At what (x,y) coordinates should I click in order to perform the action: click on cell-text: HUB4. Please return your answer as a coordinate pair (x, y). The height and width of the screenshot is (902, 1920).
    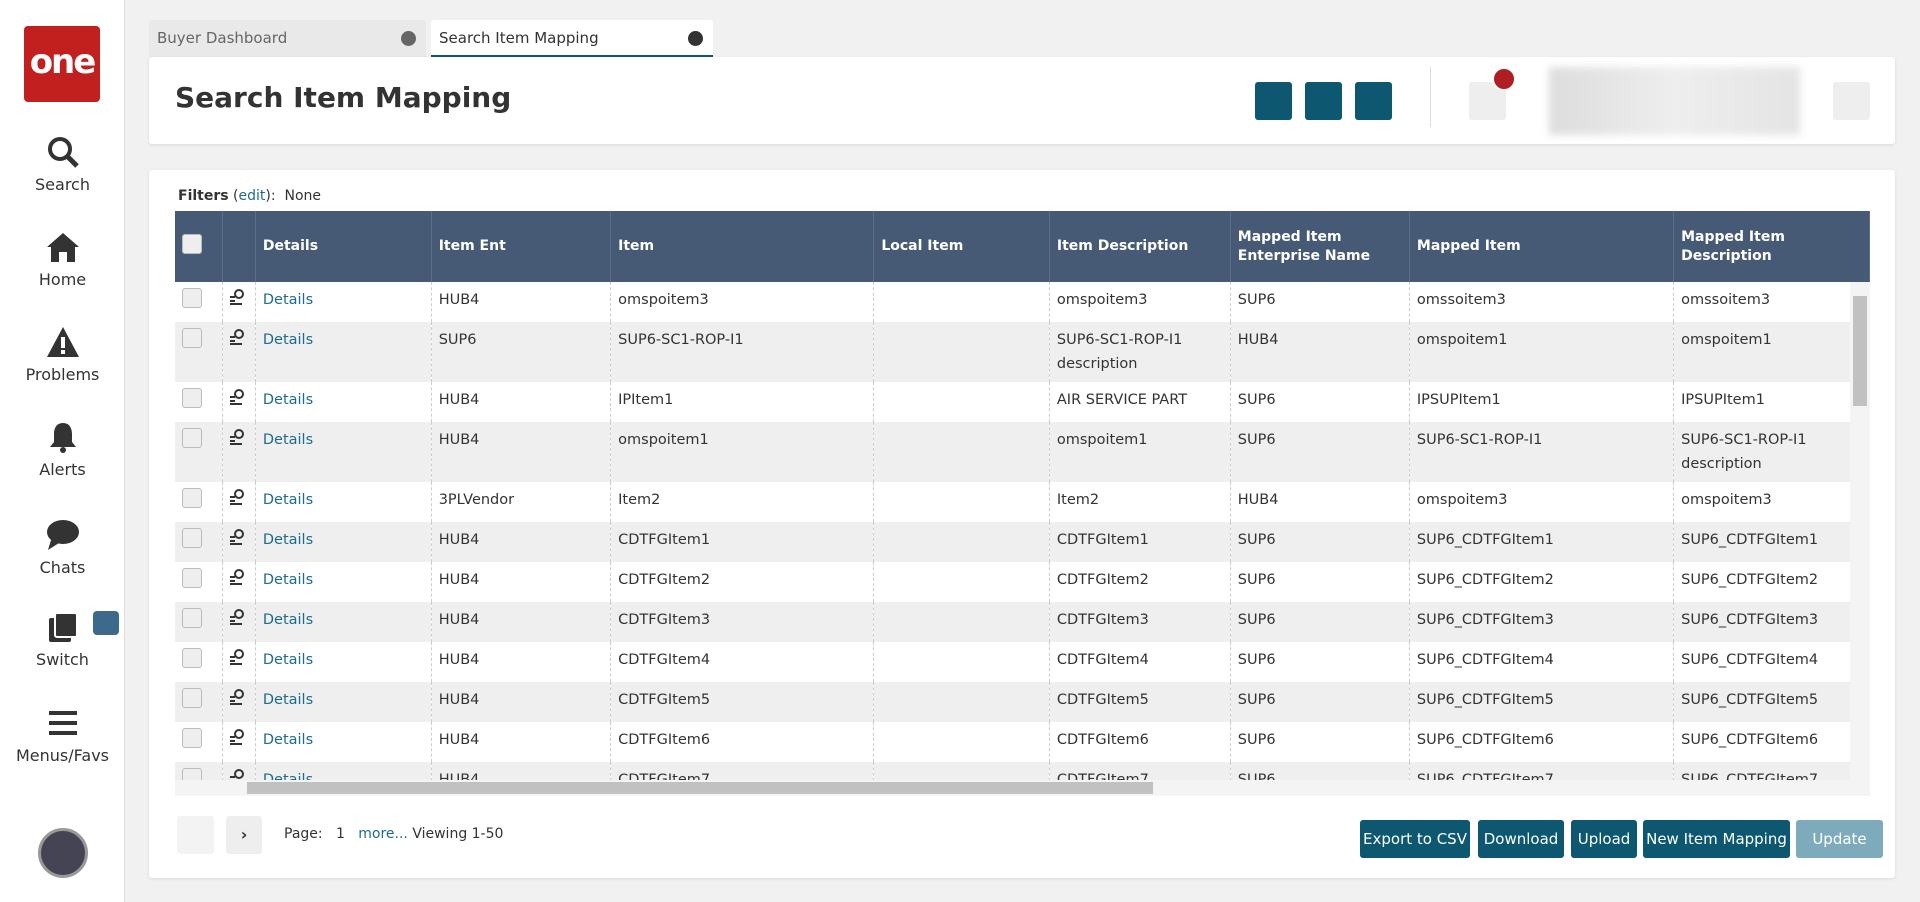
    Looking at the image, I should click on (459, 776).